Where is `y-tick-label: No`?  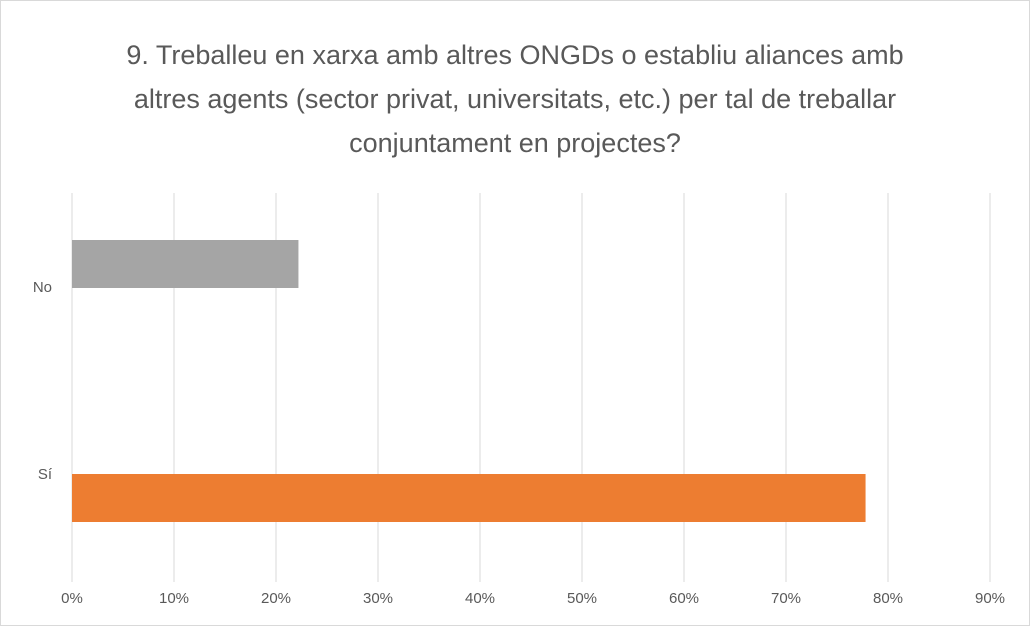 y-tick-label: No is located at coordinates (42, 287).